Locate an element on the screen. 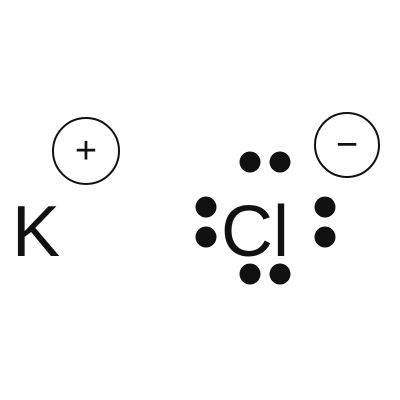 This screenshot has width=400, height=400. electron-pair-left is located at coordinates (206, 222).